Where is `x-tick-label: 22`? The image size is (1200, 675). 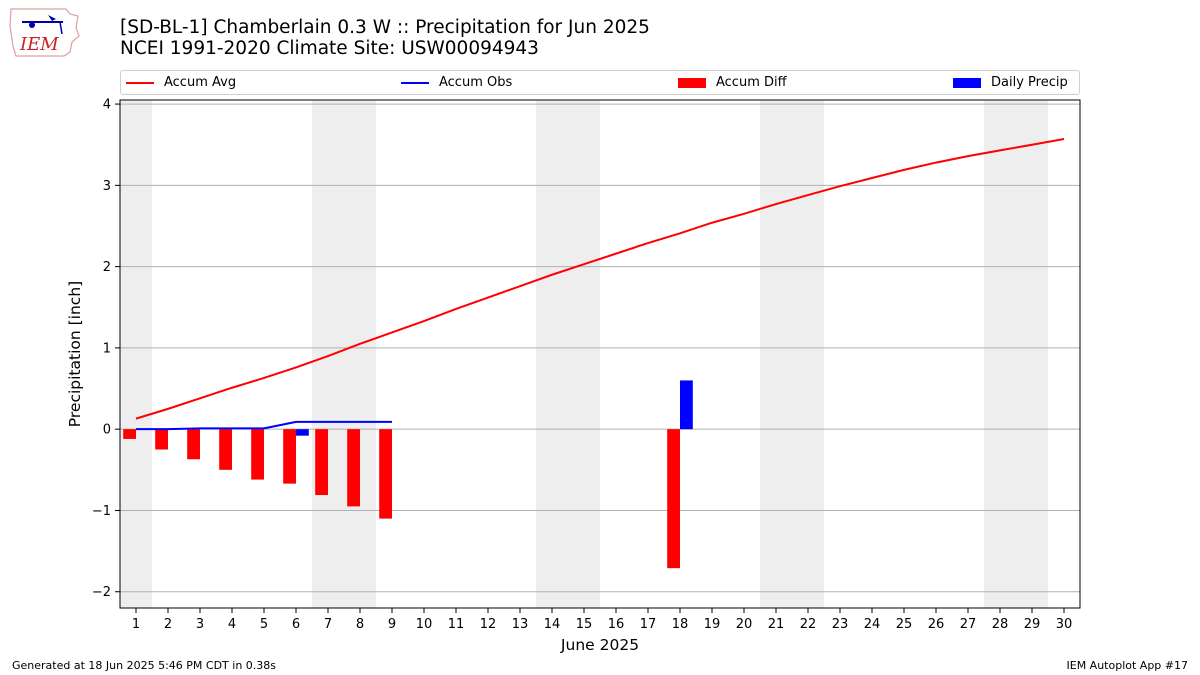 x-tick-label: 22 is located at coordinates (808, 624).